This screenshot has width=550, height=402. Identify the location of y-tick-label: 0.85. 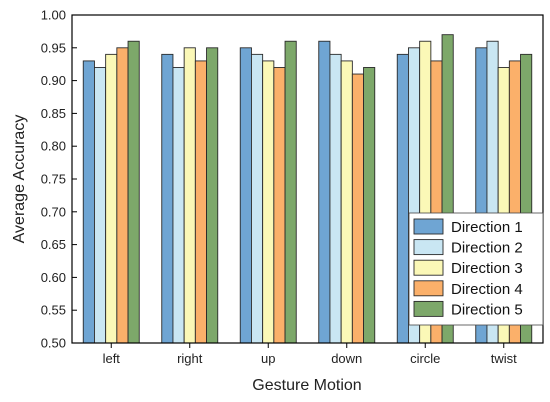
(53, 113).